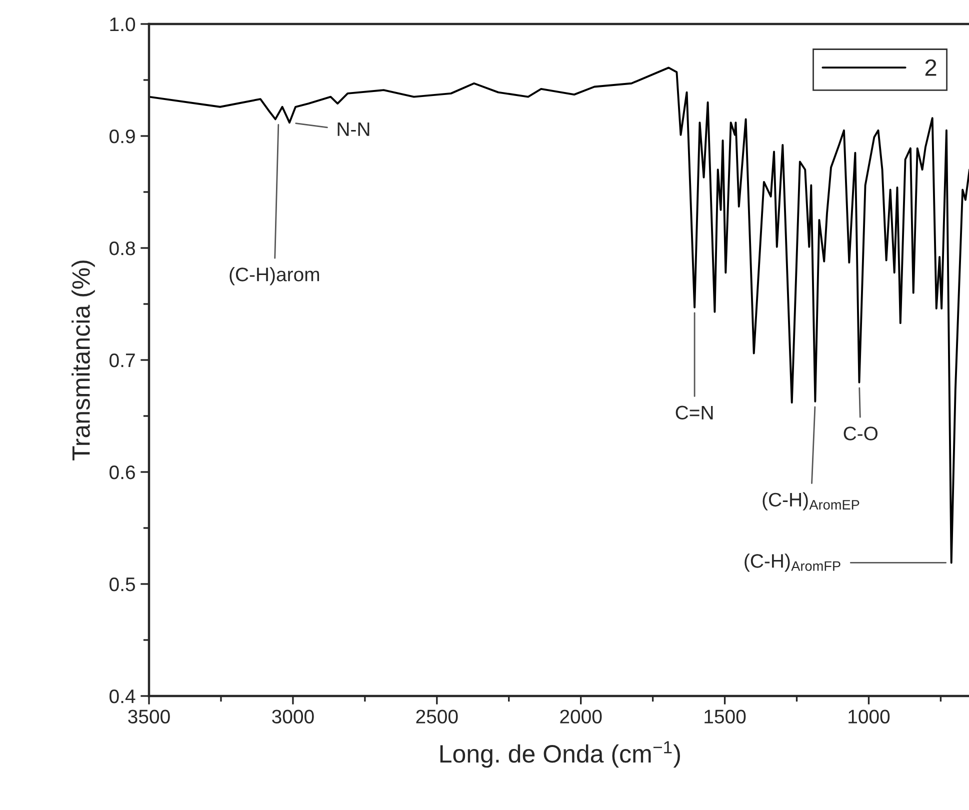 The image size is (969, 810). I want to click on y-tick-label: 0.4, so click(123, 696).